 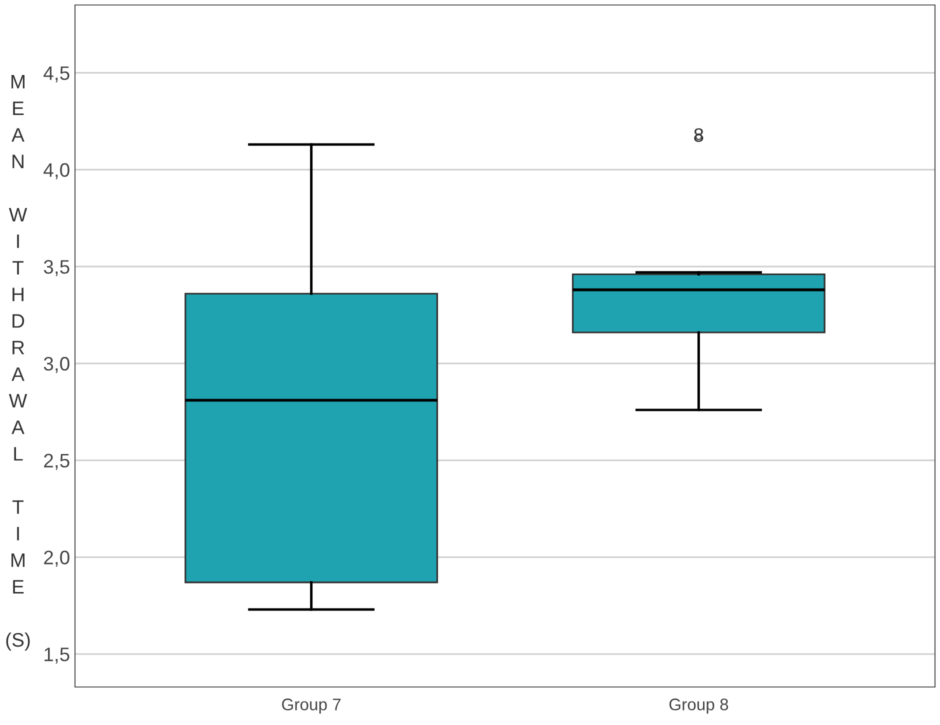 I want to click on y-tick-label: 3,5, so click(x=57, y=268).